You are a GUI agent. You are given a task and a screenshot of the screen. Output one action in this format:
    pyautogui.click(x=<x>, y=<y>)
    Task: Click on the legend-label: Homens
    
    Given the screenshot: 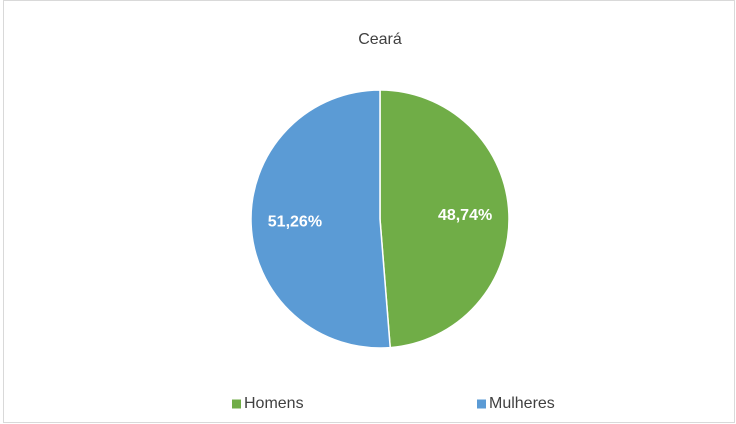 What is the action you would take?
    pyautogui.click(x=274, y=403)
    